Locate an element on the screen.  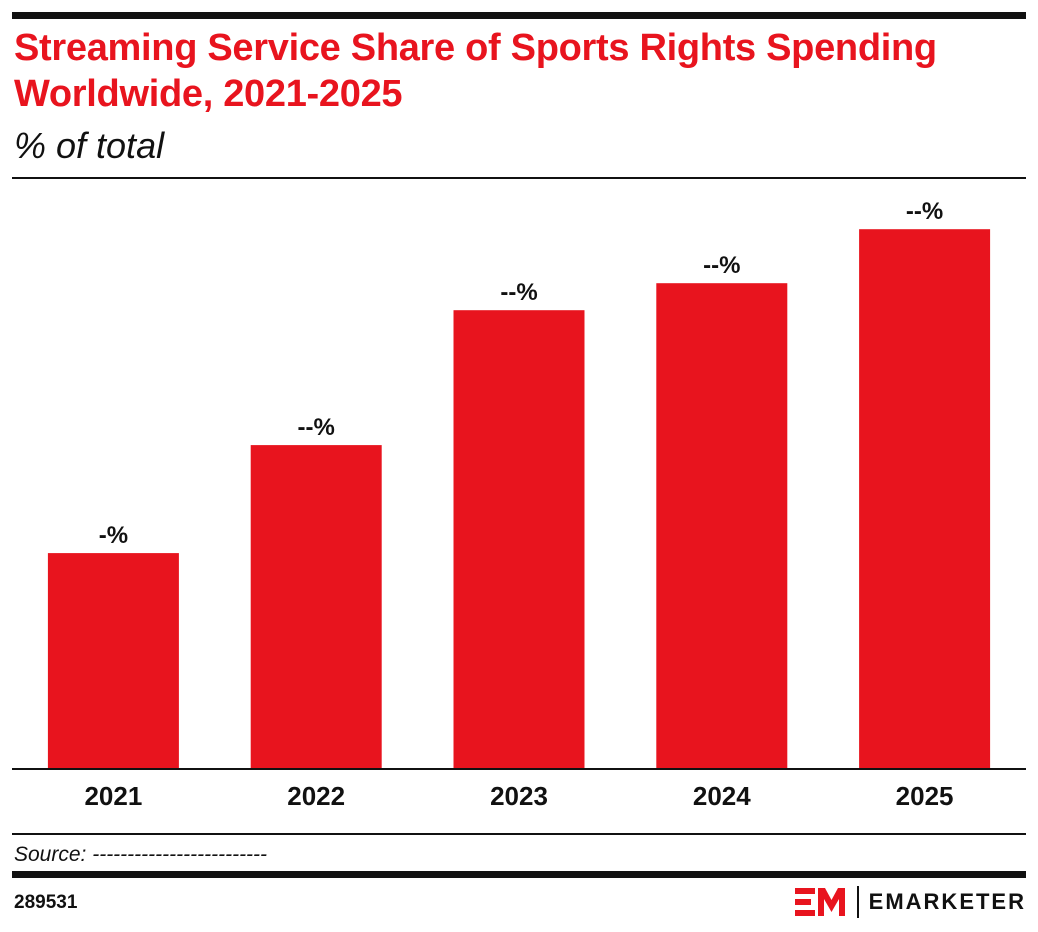
bar-2025 is located at coordinates (925, 499).